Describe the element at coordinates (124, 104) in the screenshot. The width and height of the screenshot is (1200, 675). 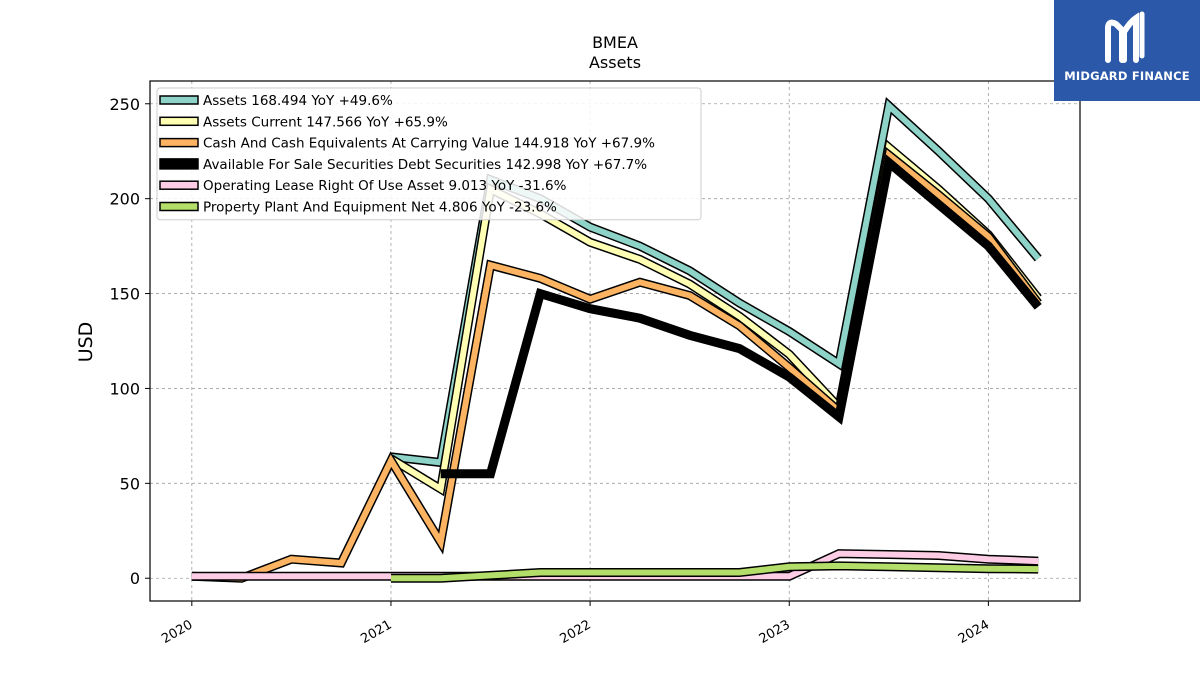
I see `y-tick-label: 250` at that location.